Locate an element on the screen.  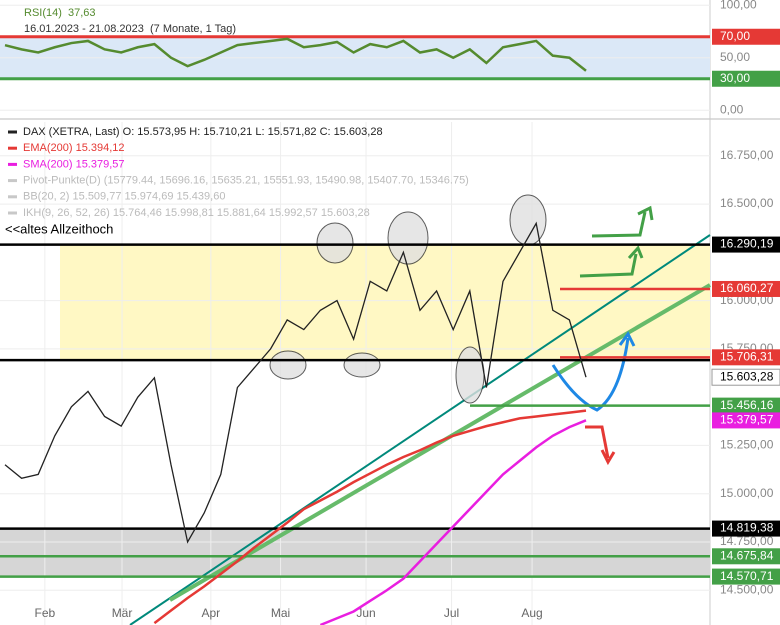
level-label: 15.379,57 is located at coordinates (747, 420).